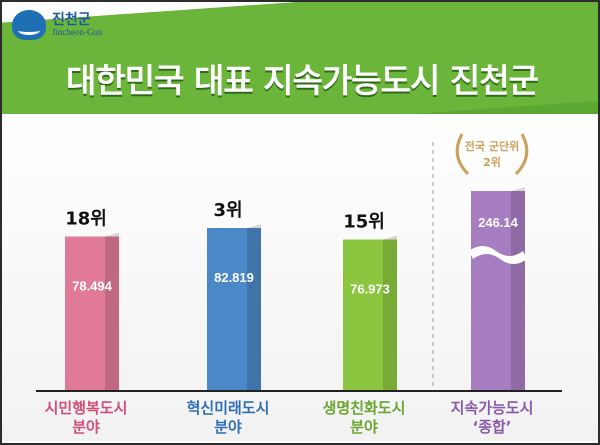  Describe the element at coordinates (494, 80) in the screenshot. I see `page-title-emphasis: 진천군` at that location.